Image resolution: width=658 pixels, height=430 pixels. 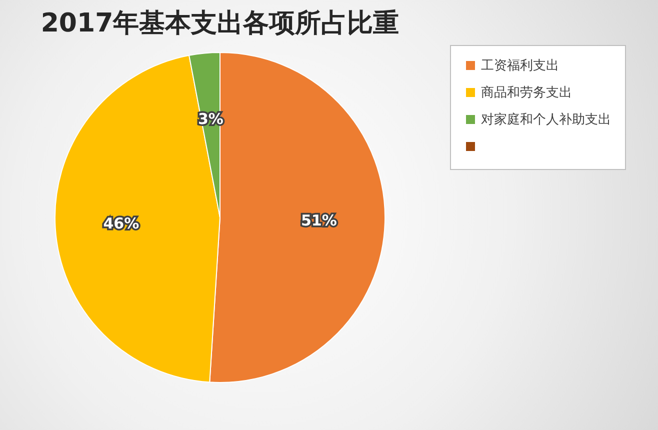 I want to click on data-label: 46%, so click(x=121, y=223).